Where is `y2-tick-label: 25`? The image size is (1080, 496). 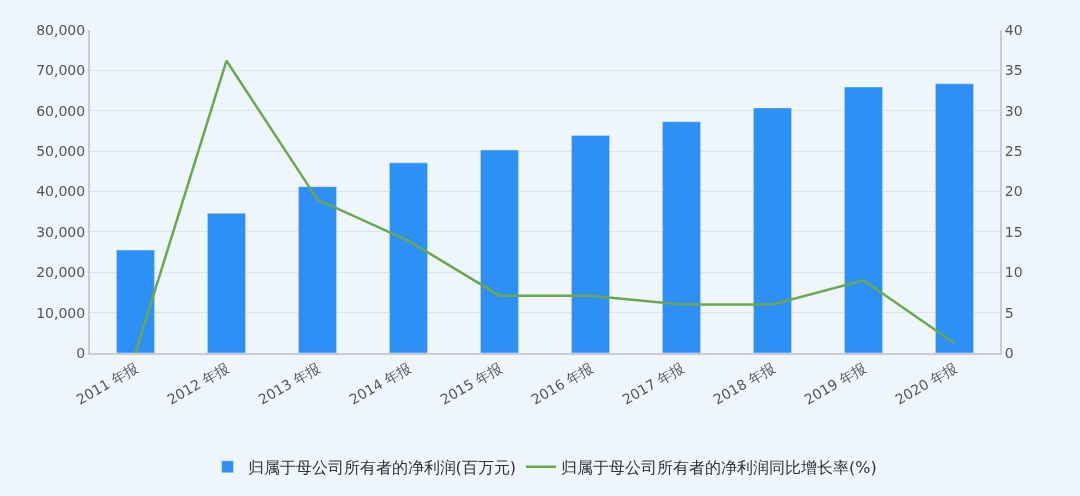
y2-tick-label: 25 is located at coordinates (1013, 151).